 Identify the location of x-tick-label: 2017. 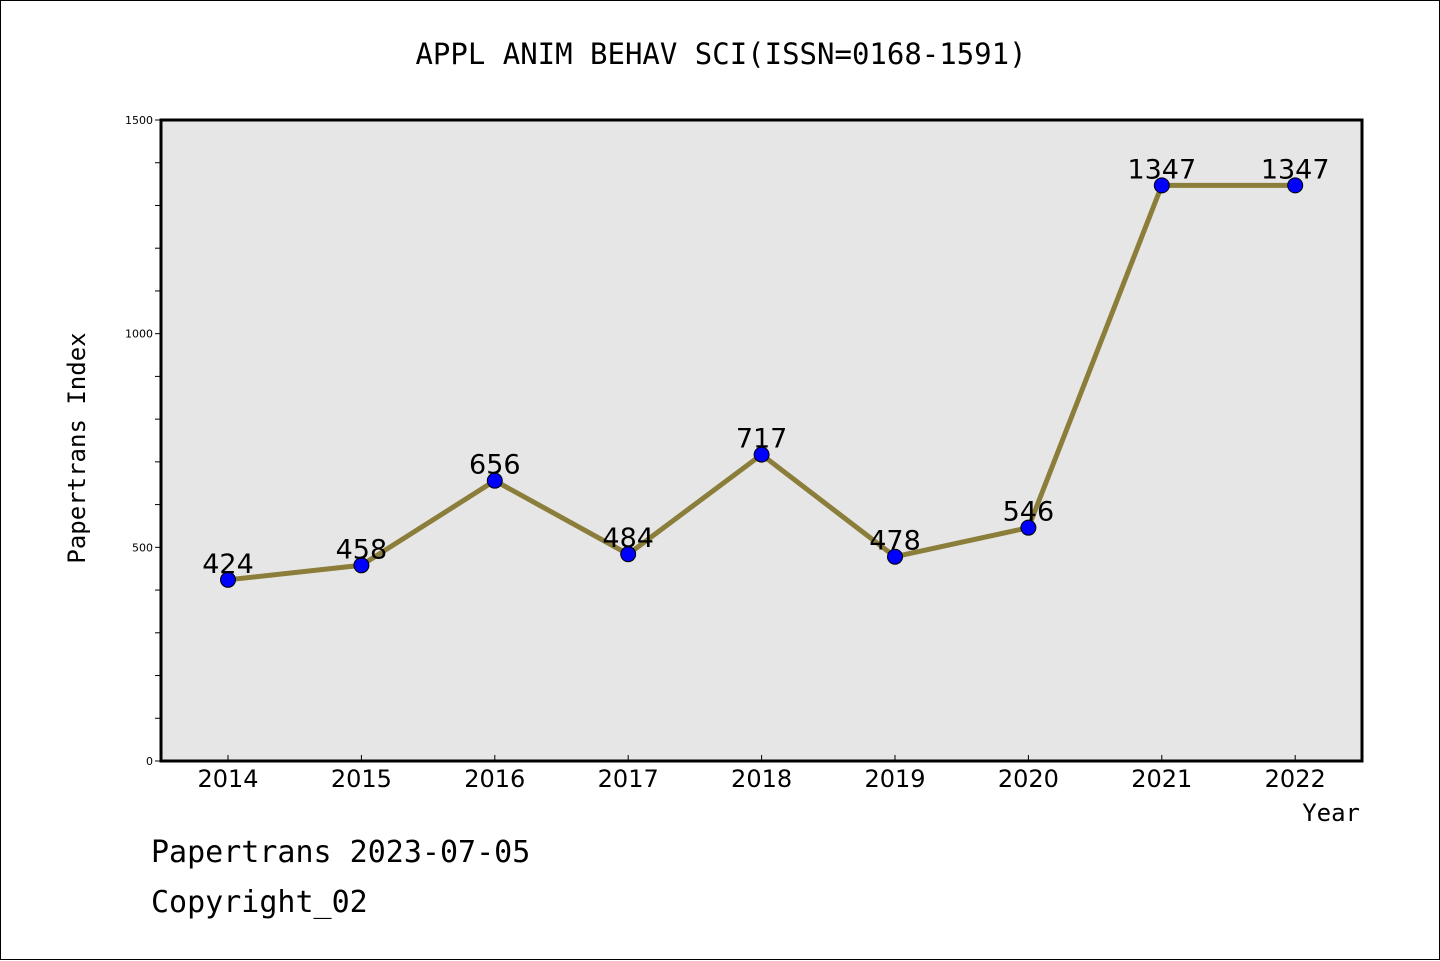
(628, 779).